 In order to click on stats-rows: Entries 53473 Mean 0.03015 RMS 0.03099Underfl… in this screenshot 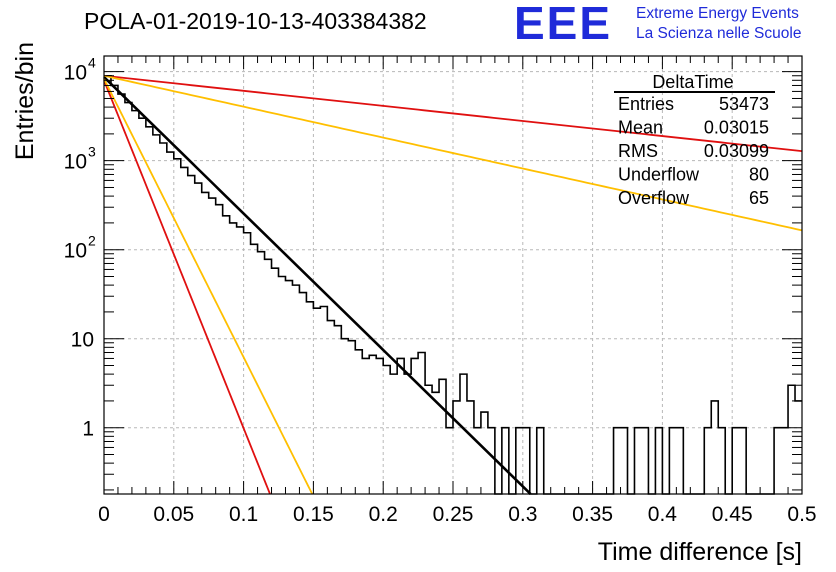, I will do `click(693, 151)`.